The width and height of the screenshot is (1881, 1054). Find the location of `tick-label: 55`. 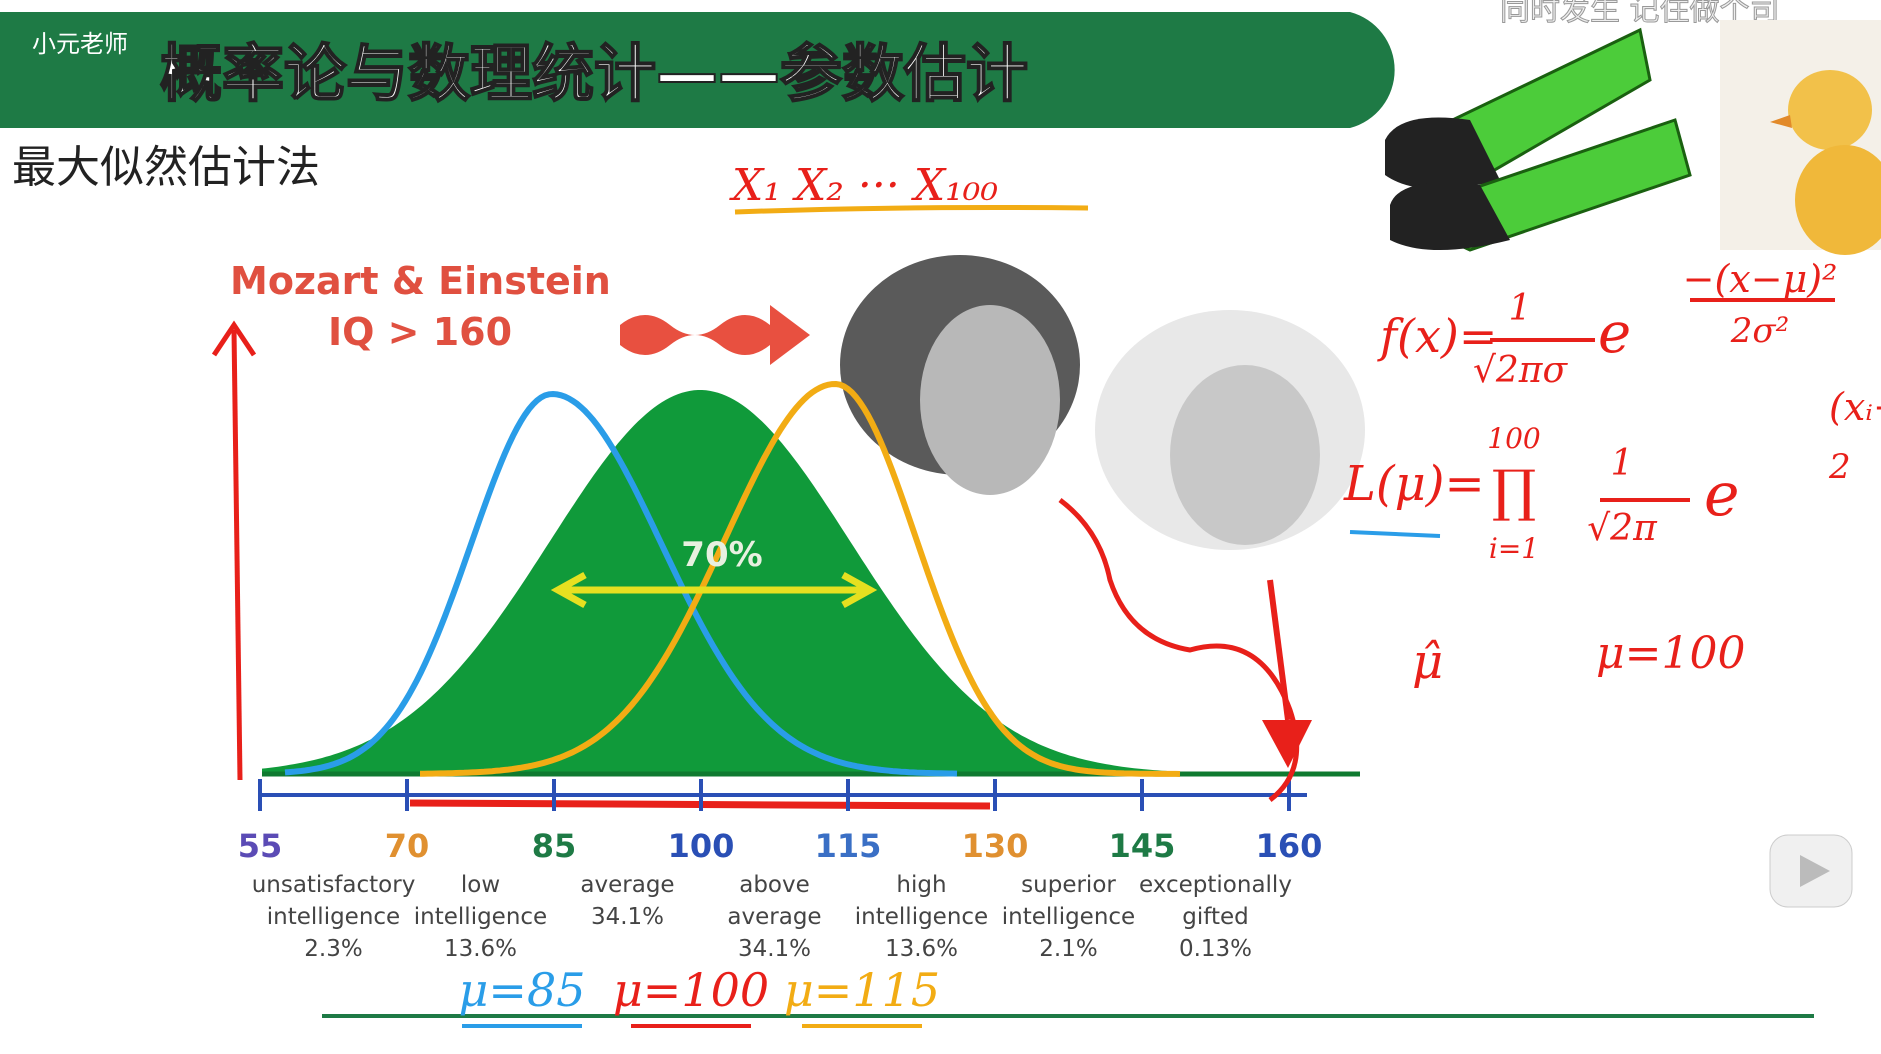

tick-label: 55 is located at coordinates (260, 846).